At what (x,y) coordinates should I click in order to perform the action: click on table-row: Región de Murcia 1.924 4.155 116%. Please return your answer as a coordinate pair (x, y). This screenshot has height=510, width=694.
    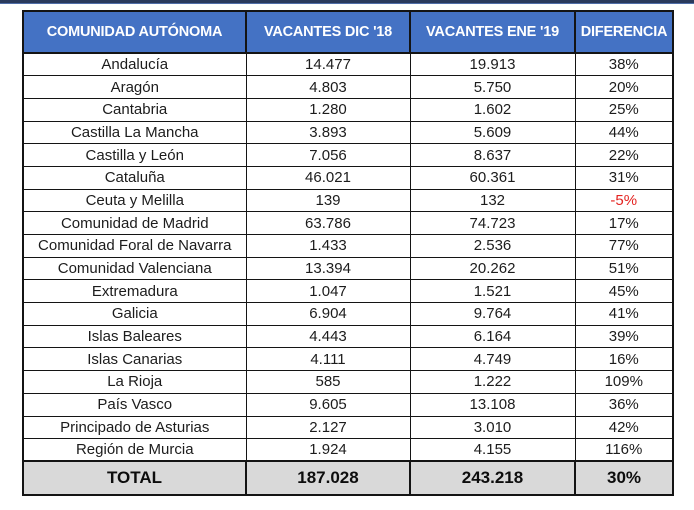
    Looking at the image, I should click on (348, 450).